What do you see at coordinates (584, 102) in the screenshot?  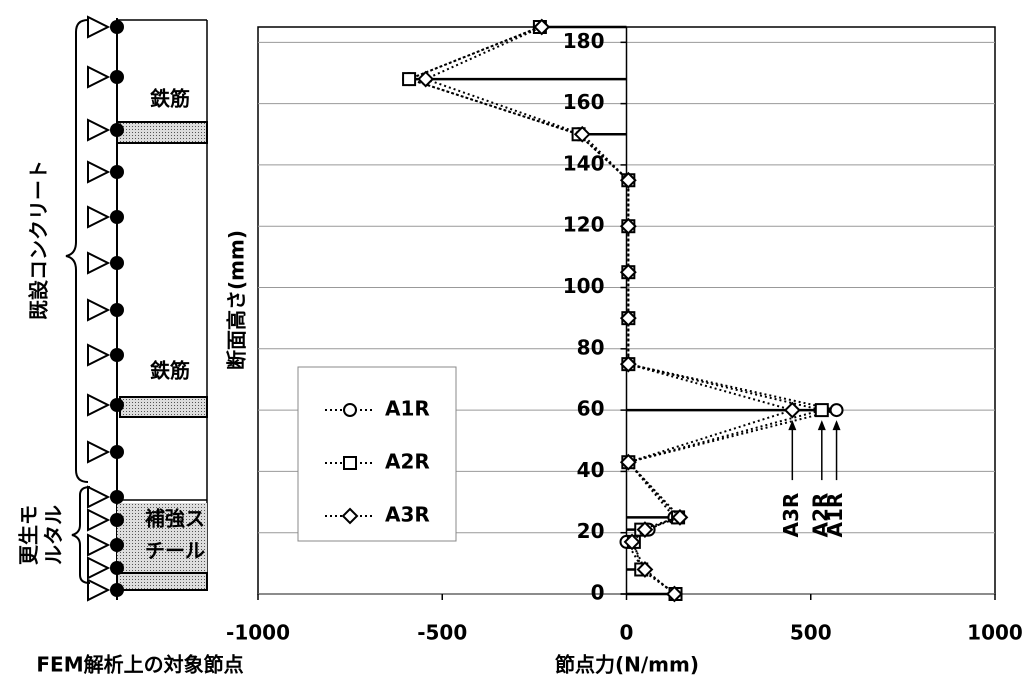 I see `y-tick-label: 160` at bounding box center [584, 102].